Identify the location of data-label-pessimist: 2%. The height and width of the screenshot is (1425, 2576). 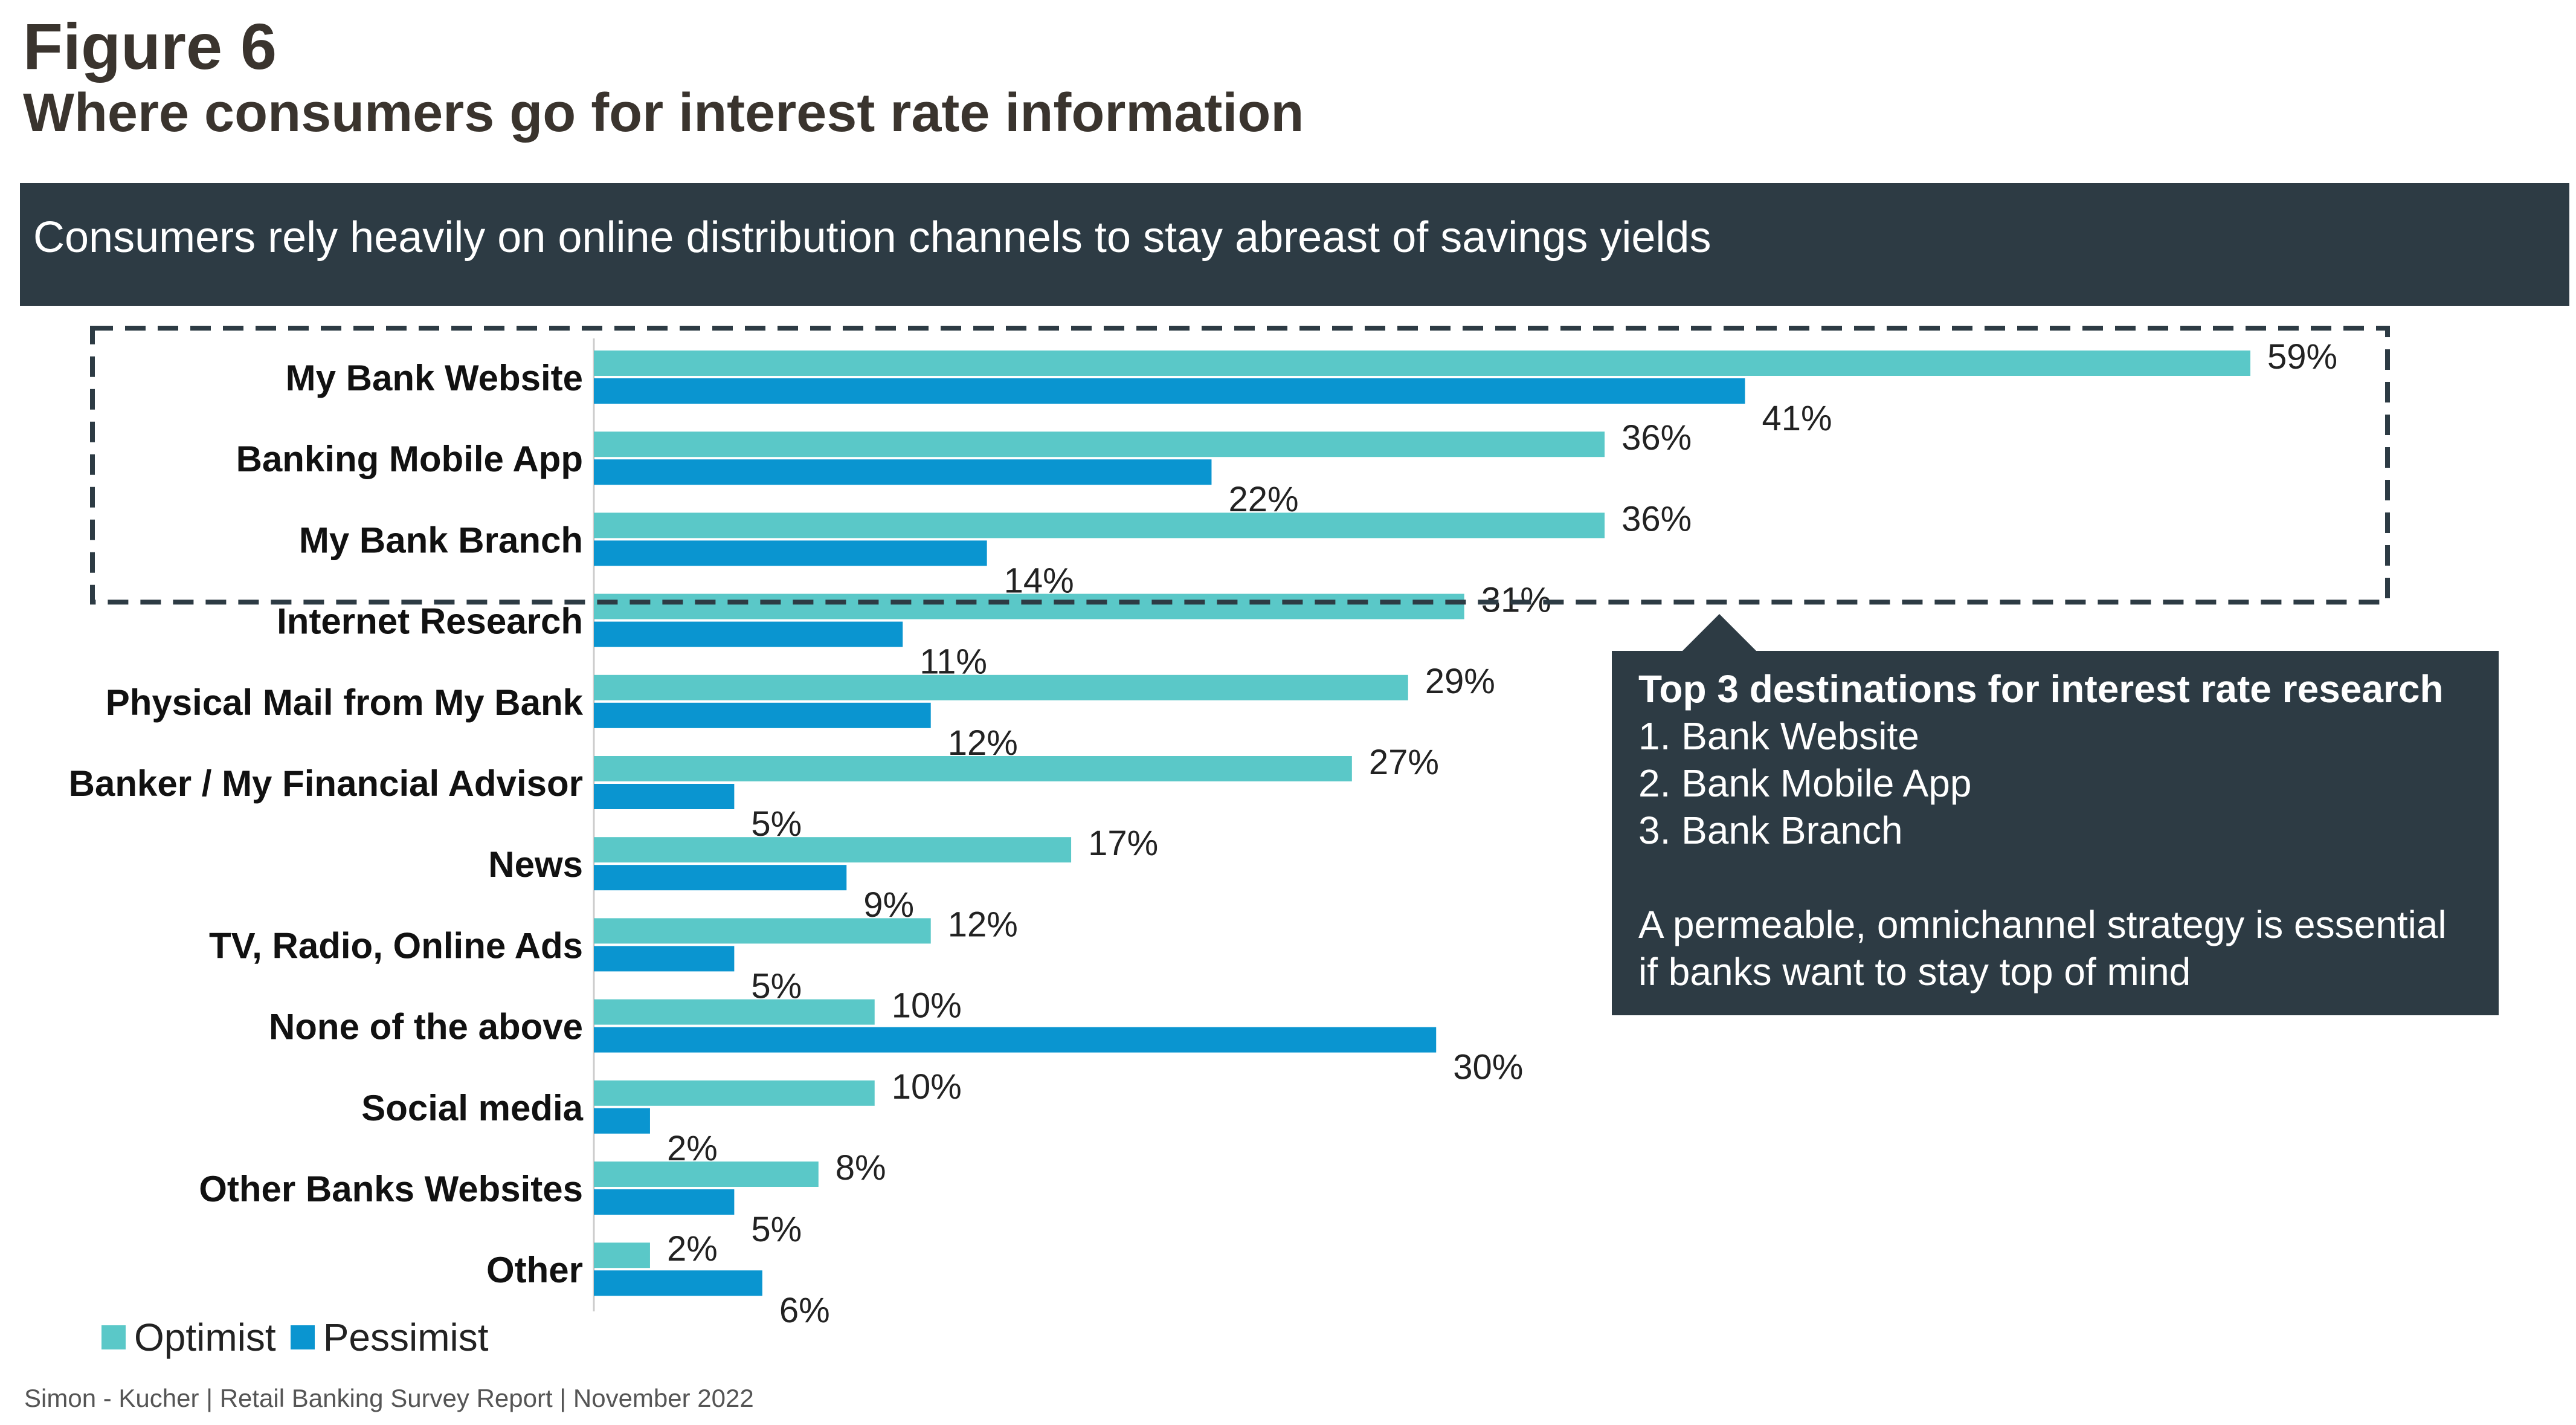
(693, 1148).